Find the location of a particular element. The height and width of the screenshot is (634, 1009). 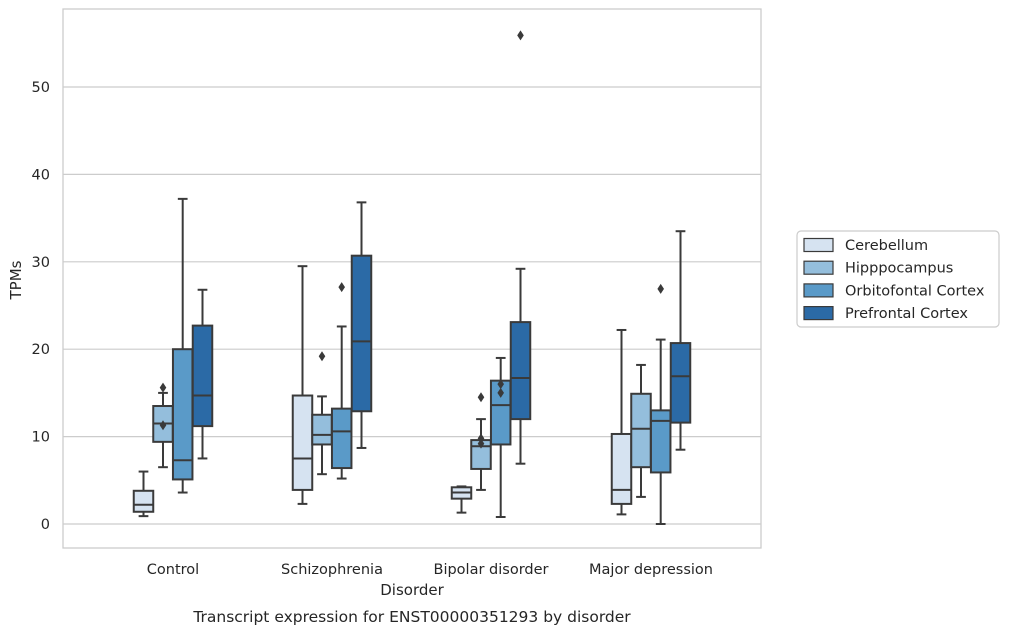

series-hipppocampus is located at coordinates (402, 424).